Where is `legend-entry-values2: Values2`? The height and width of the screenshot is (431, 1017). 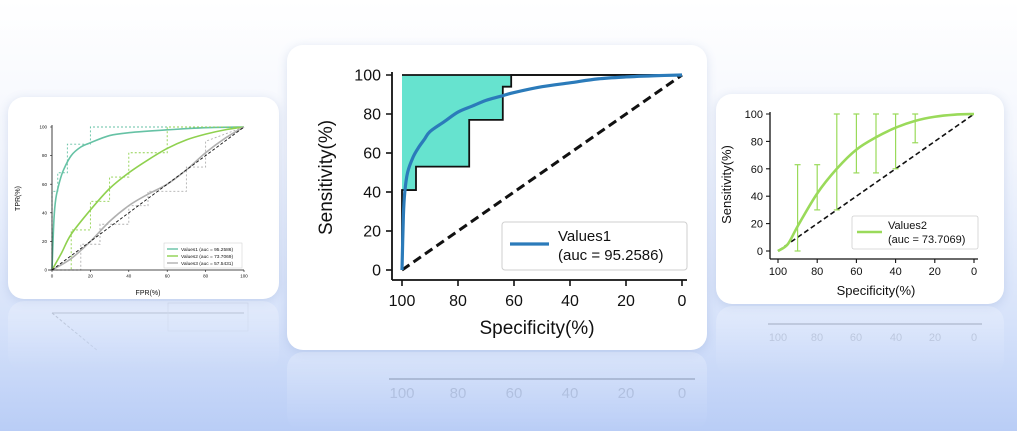 legend-entry-values2: Values2 is located at coordinates (907, 226).